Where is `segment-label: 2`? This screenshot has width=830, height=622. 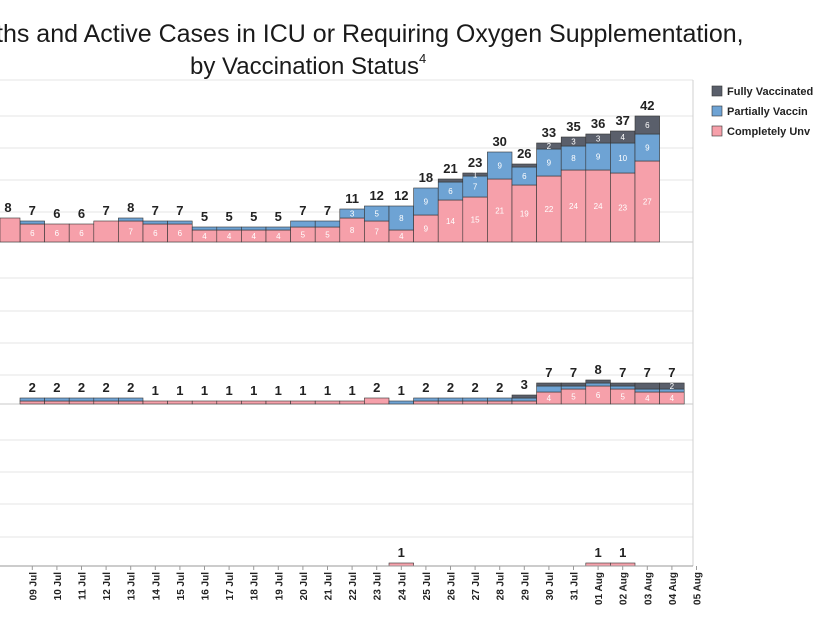
segment-label: 2 is located at coordinates (672, 386).